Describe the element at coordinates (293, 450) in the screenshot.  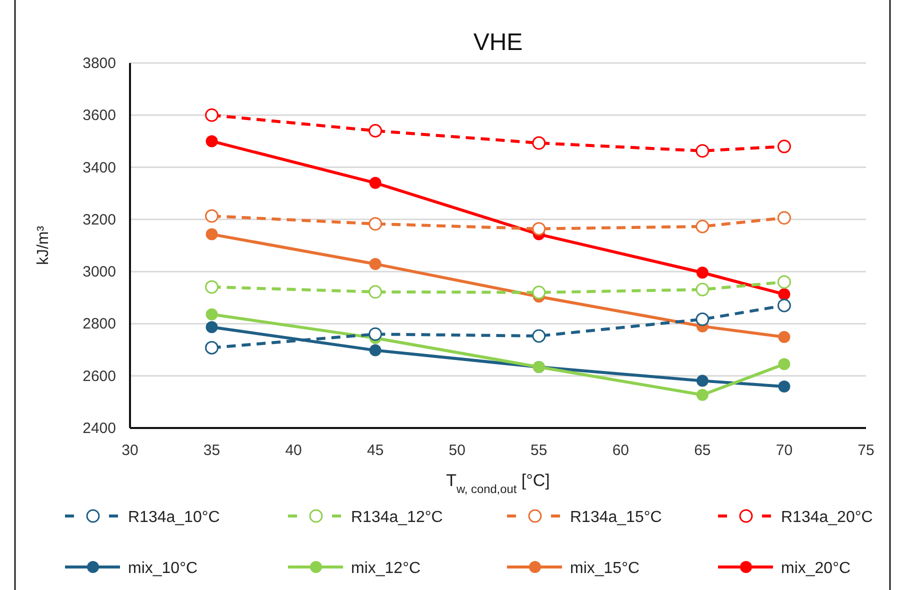
I see `x-tick-label: 40` at that location.